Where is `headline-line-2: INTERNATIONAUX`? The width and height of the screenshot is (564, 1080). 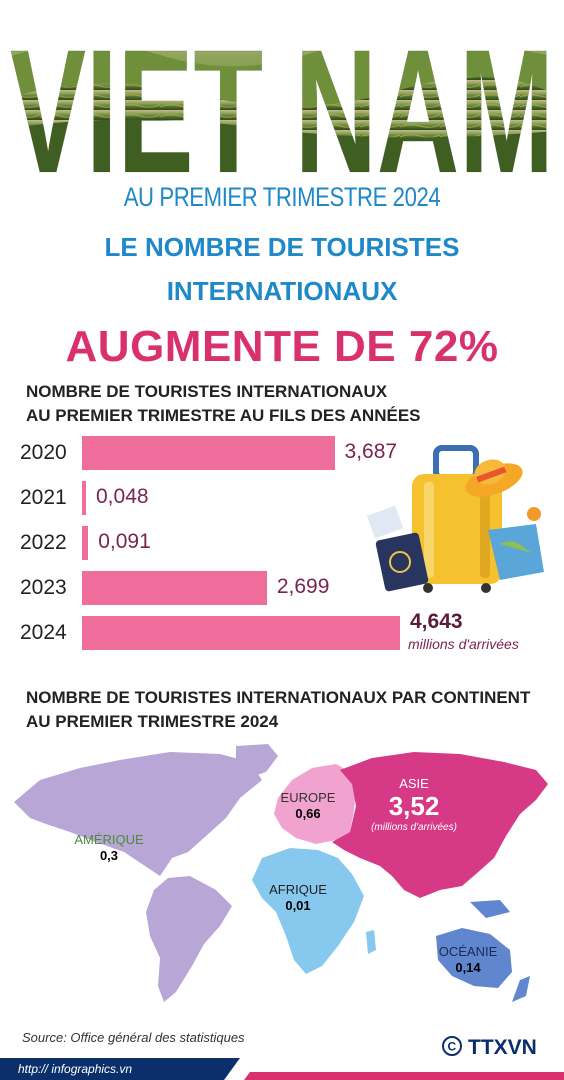
headline-line-2: INTERNATIONAUX is located at coordinates (282, 291).